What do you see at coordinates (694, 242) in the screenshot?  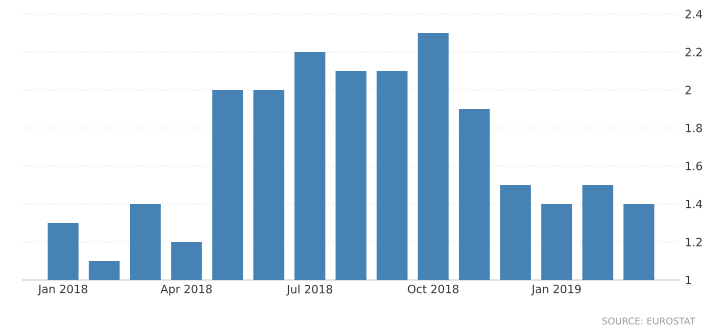 I see `y-tick-label: 1.2` at bounding box center [694, 242].